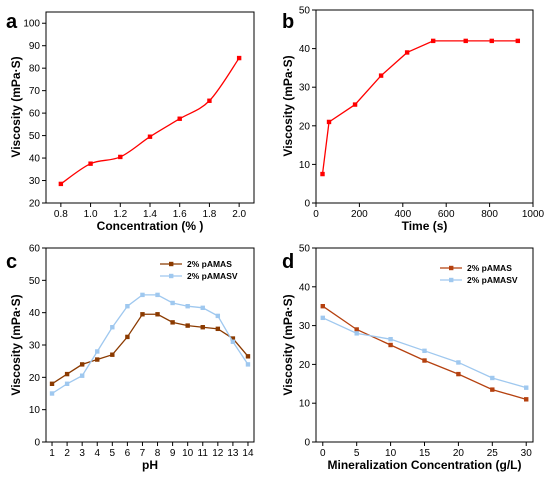 The height and width of the screenshot is (477, 550). What do you see at coordinates (203, 453) in the screenshot?
I see `x-tick-label: 11` at bounding box center [203, 453].